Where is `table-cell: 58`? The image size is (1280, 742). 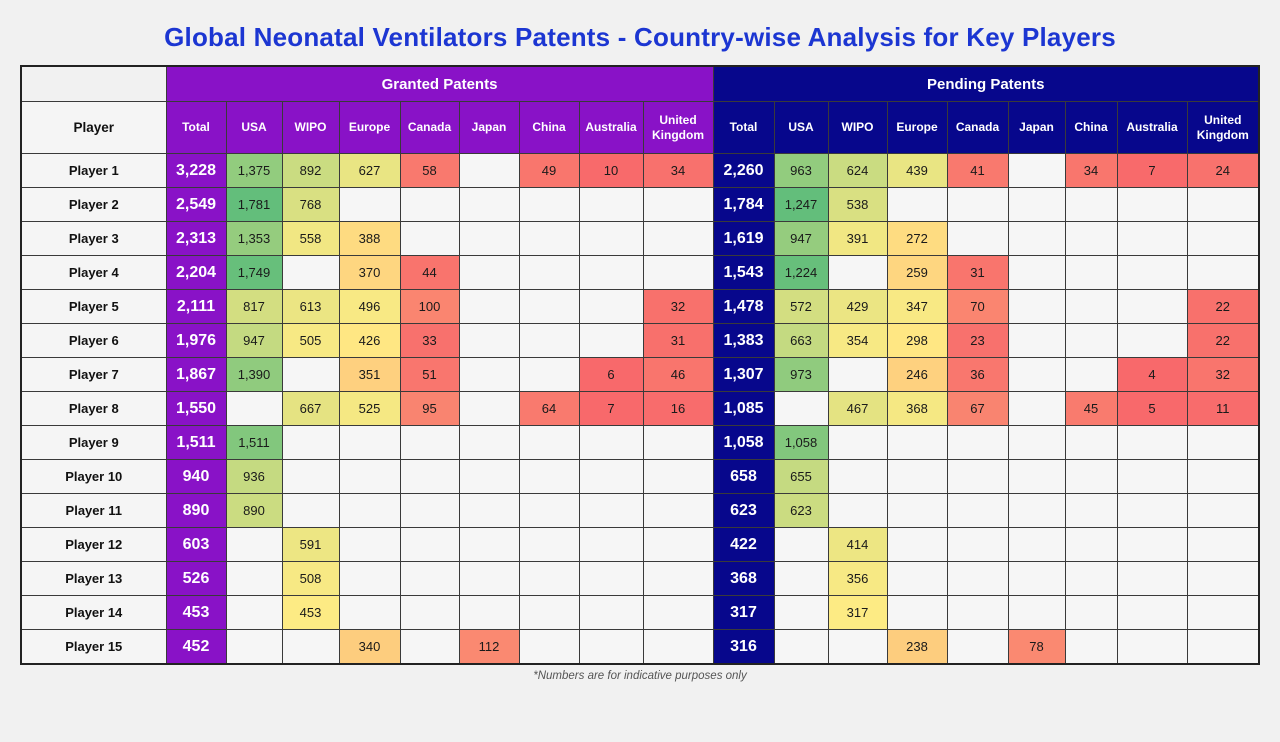 table-cell: 58 is located at coordinates (429, 170).